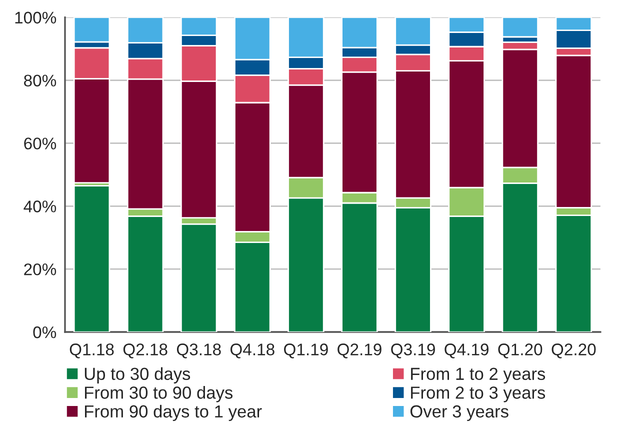 The width and height of the screenshot is (619, 434). What do you see at coordinates (459, 413) in the screenshot?
I see `legend-label: Over 3 years` at bounding box center [459, 413].